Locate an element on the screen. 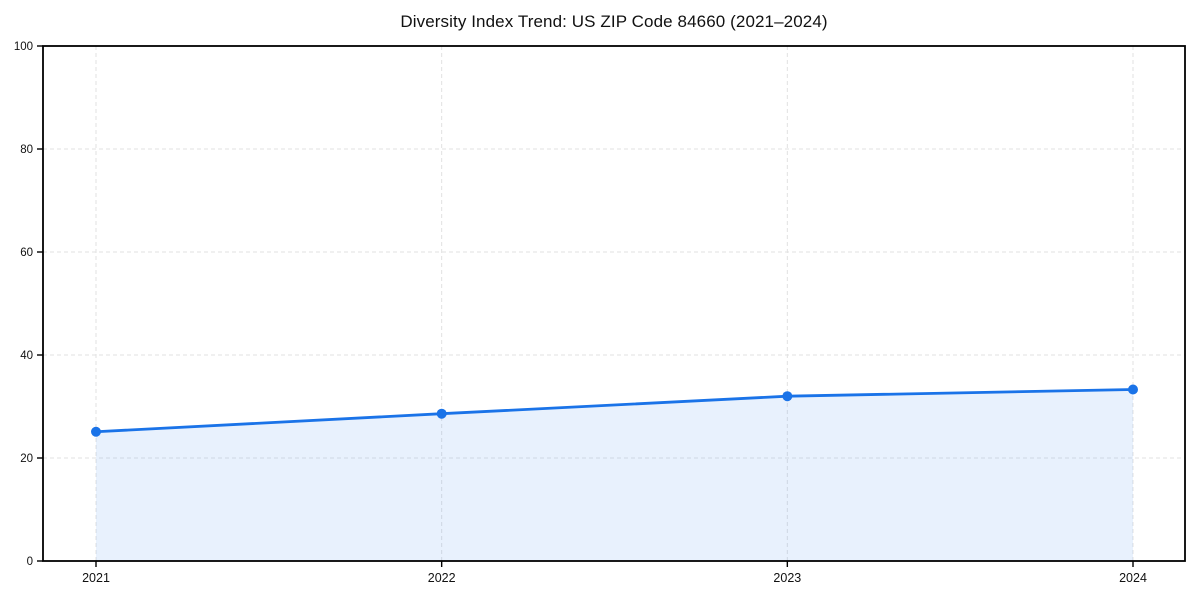  y-tick-label: 100 is located at coordinates (23, 47).